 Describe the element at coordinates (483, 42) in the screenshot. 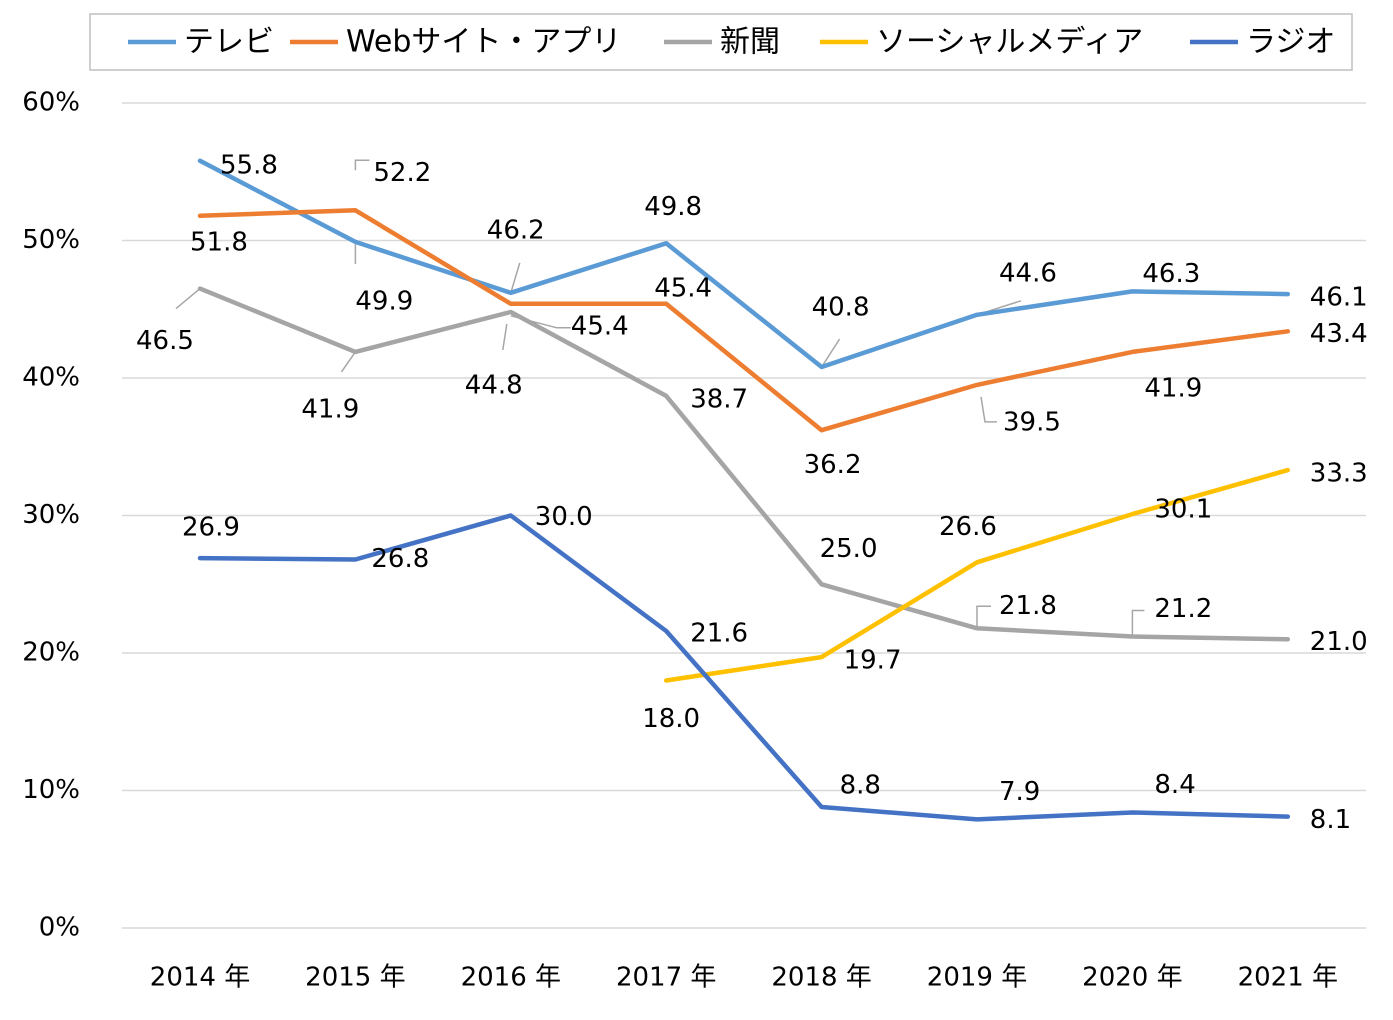

I see `legend-label: Webサイト・アプリ` at that location.